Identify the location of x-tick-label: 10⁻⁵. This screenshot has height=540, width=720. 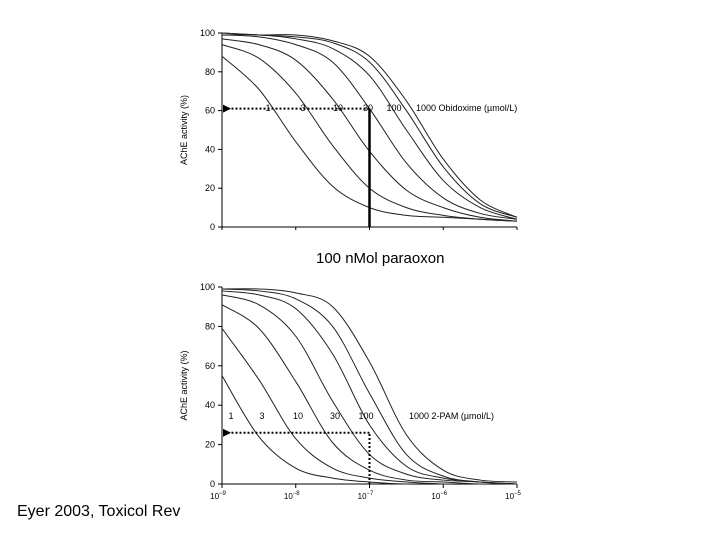
(513, 496).